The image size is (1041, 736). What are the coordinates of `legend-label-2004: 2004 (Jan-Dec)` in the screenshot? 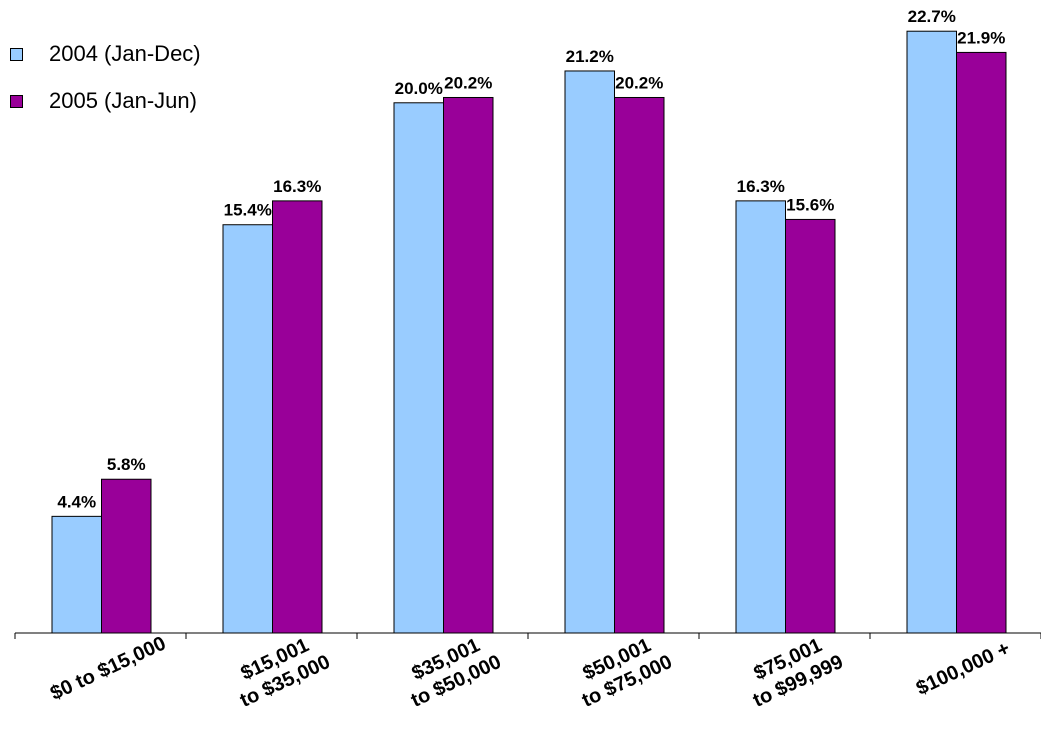 It's located at (125, 53).